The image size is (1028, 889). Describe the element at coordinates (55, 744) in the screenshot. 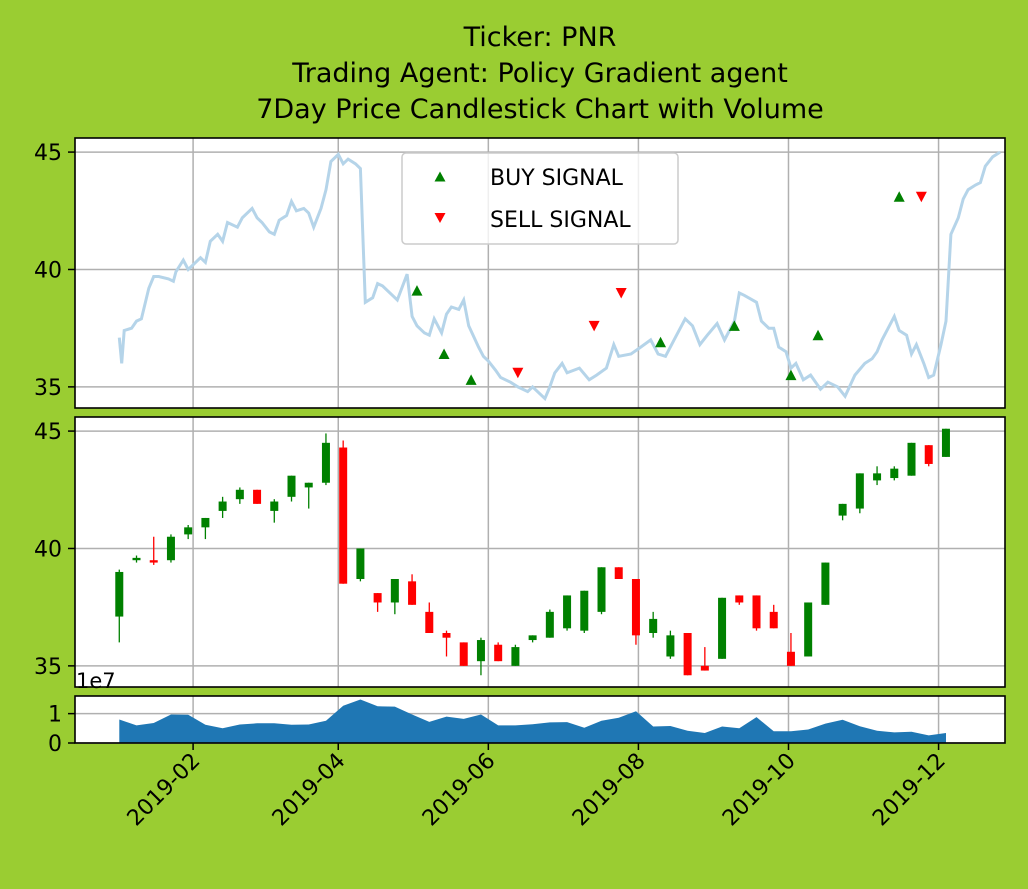

I see `y-tick-label: 0` at that location.